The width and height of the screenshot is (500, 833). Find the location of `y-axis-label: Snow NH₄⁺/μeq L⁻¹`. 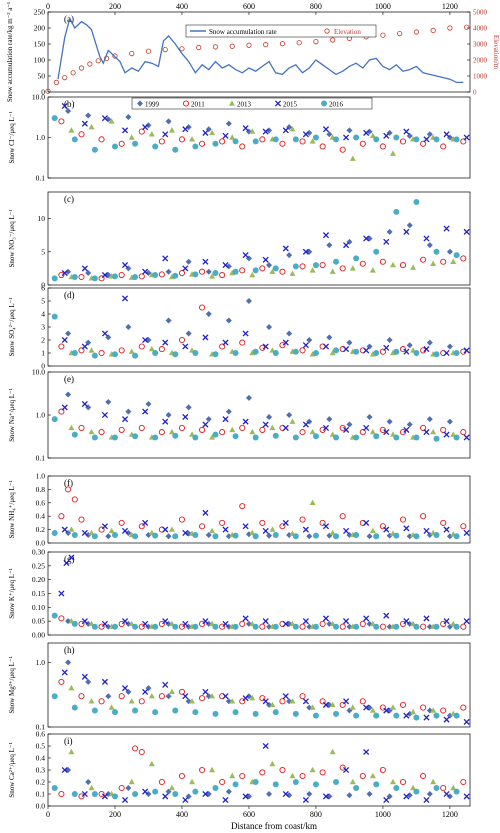

y-axis-label: Snow NH₄⁺/μeq L⁻¹ is located at coordinates (12, 509).